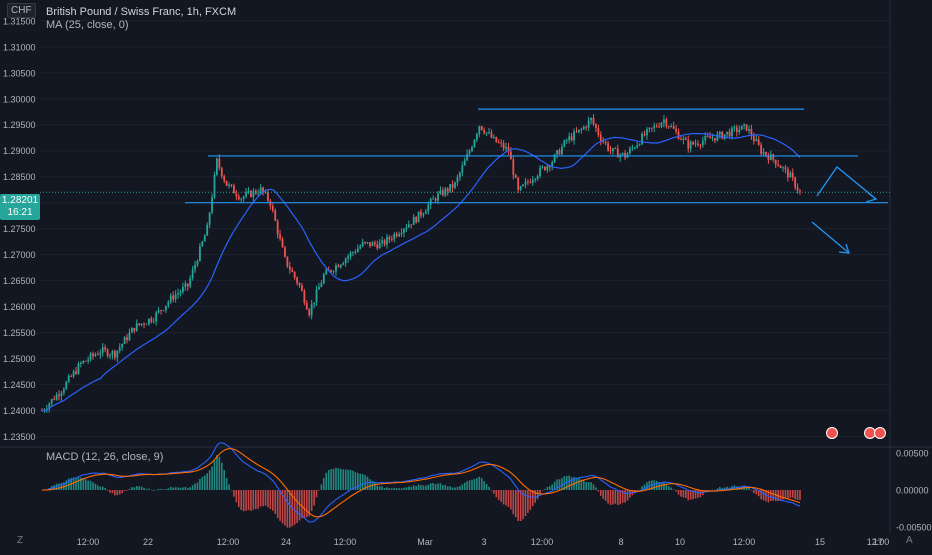 The height and width of the screenshot is (555, 932). I want to click on currency-tag: CHF, so click(21, 10).